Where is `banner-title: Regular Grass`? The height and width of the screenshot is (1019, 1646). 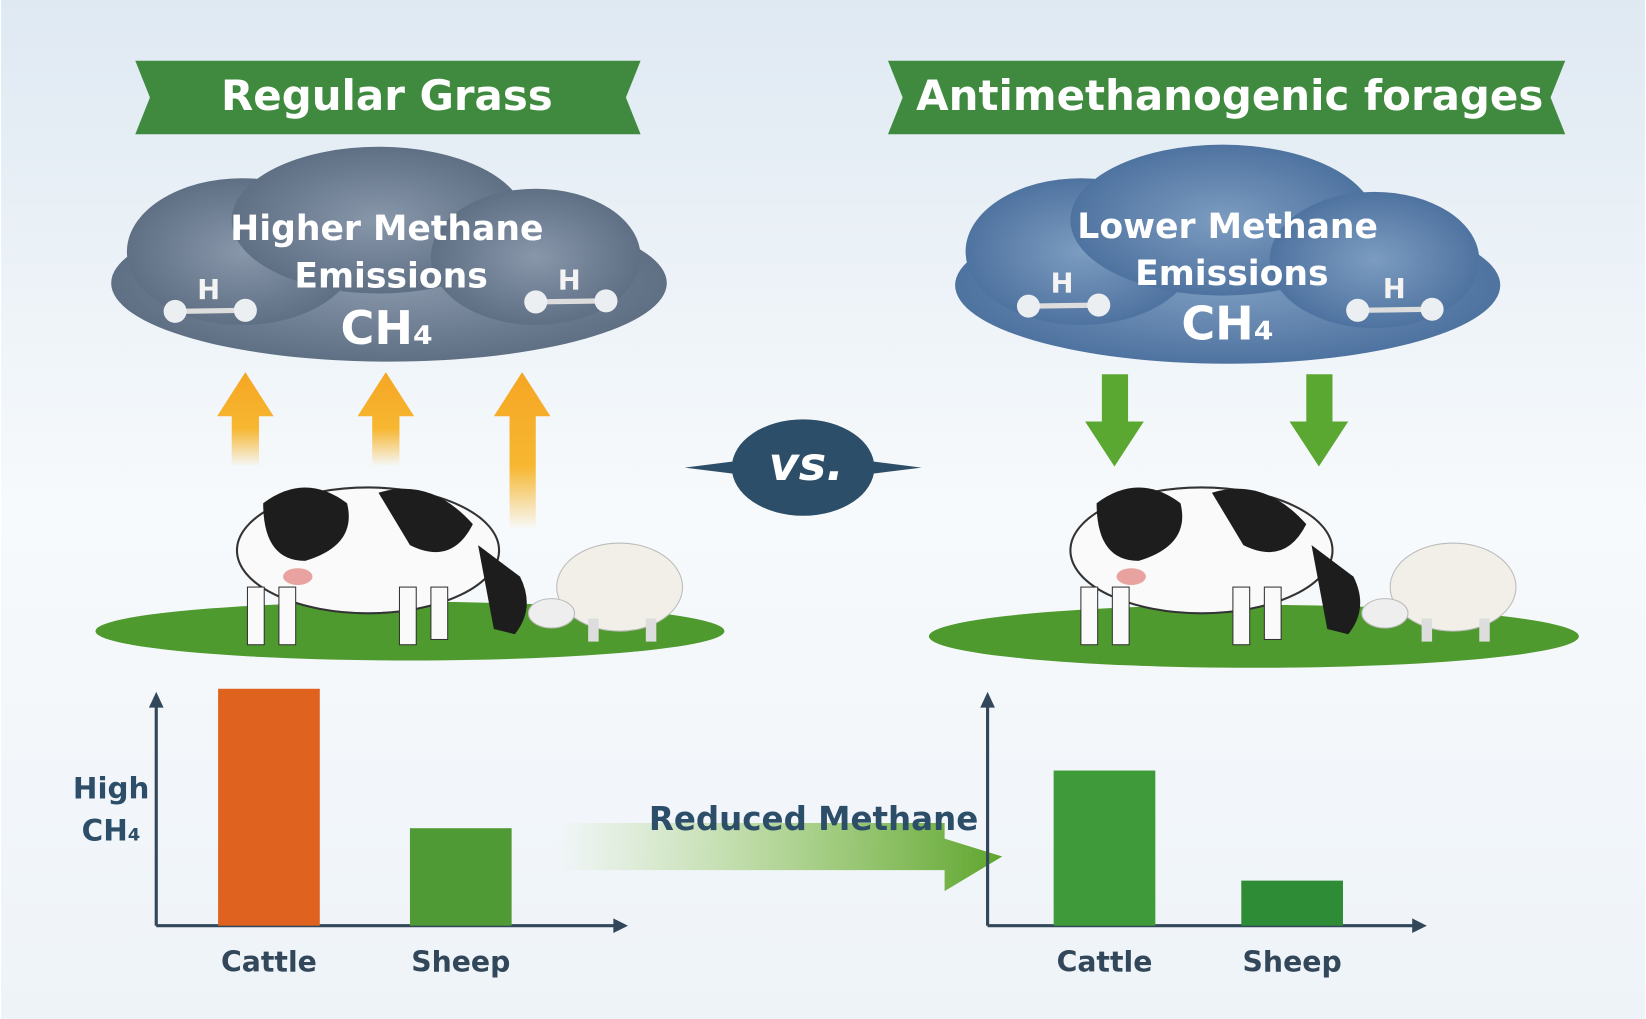 banner-title: Regular Grass is located at coordinates (387, 95).